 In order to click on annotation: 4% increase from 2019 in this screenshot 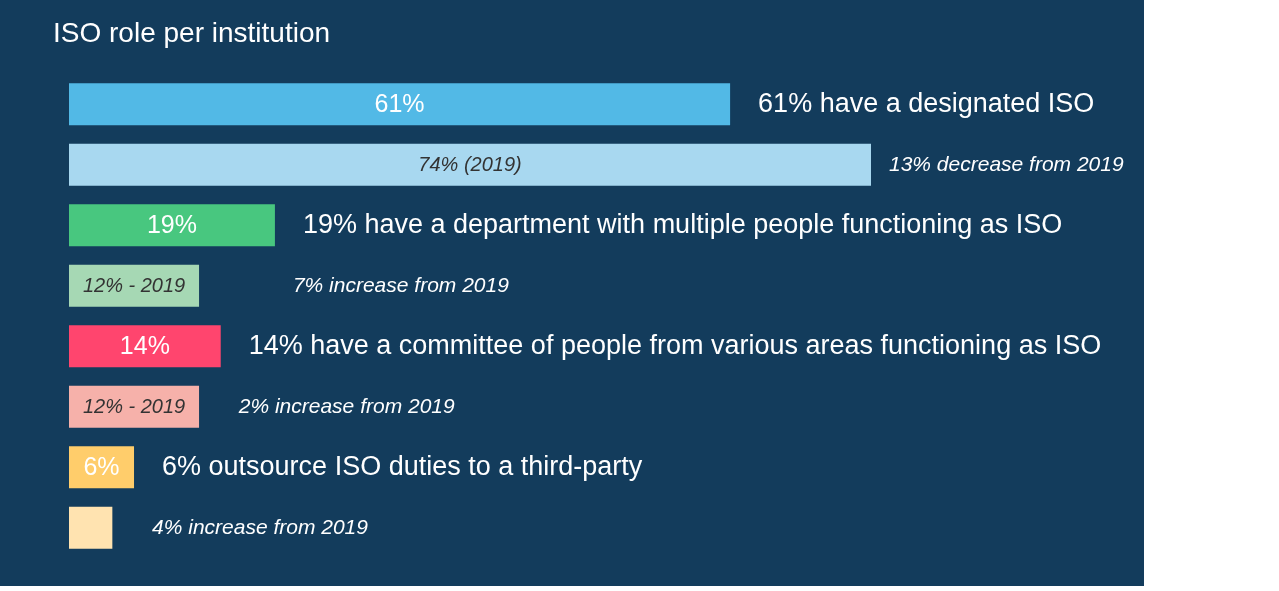, I will do `click(260, 526)`.